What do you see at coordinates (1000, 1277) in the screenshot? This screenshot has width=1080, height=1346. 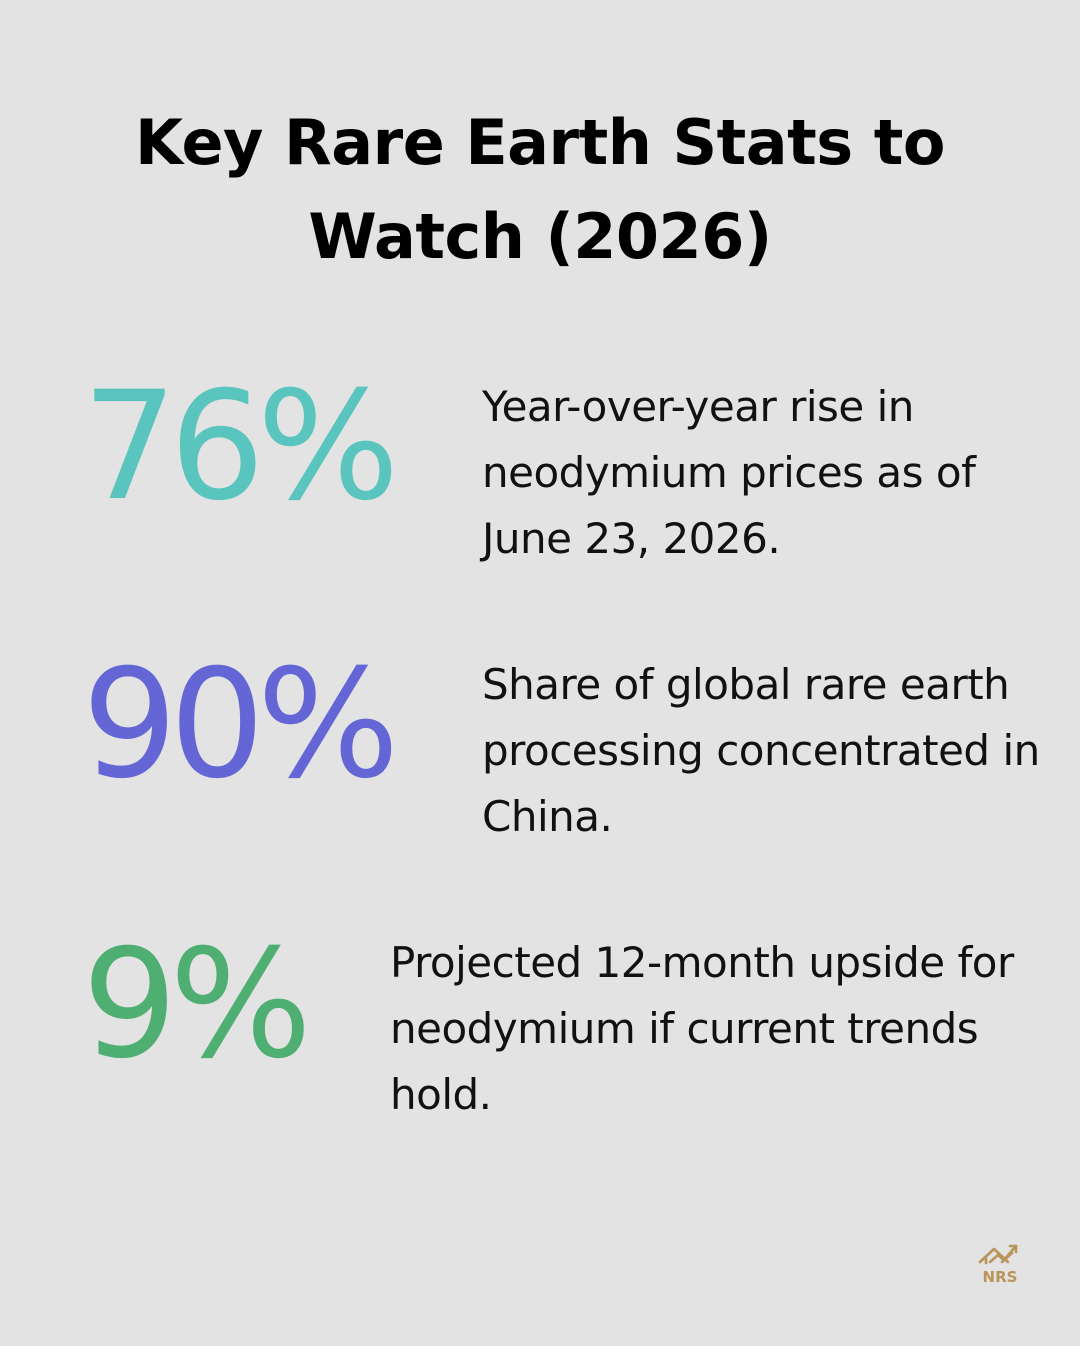 I see `logo-text: NRS` at bounding box center [1000, 1277].